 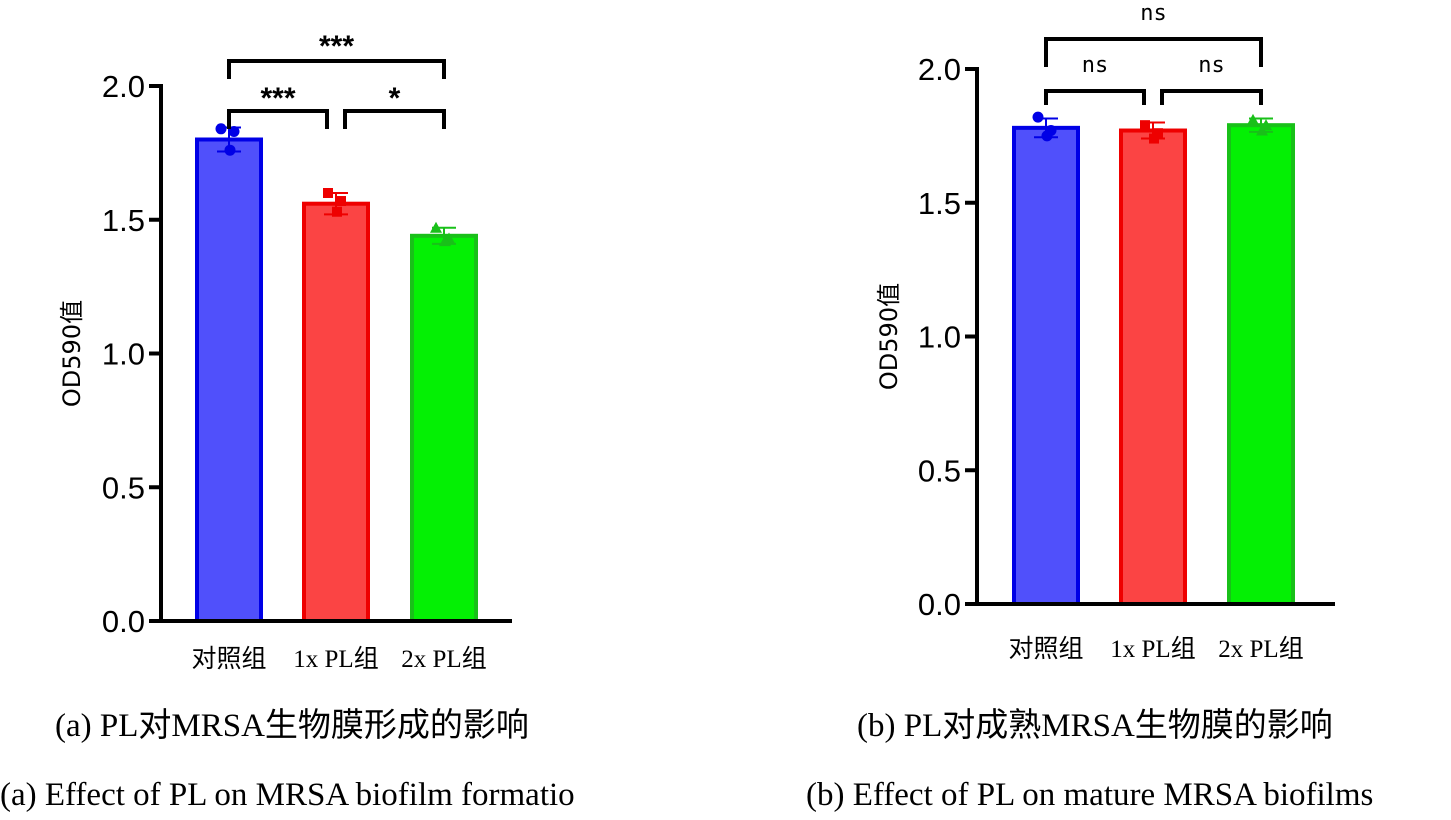 What do you see at coordinates (1090, 795) in the screenshot?
I see `caption-b-english: (b) Effect of PL on mature MRSA biofilms` at bounding box center [1090, 795].